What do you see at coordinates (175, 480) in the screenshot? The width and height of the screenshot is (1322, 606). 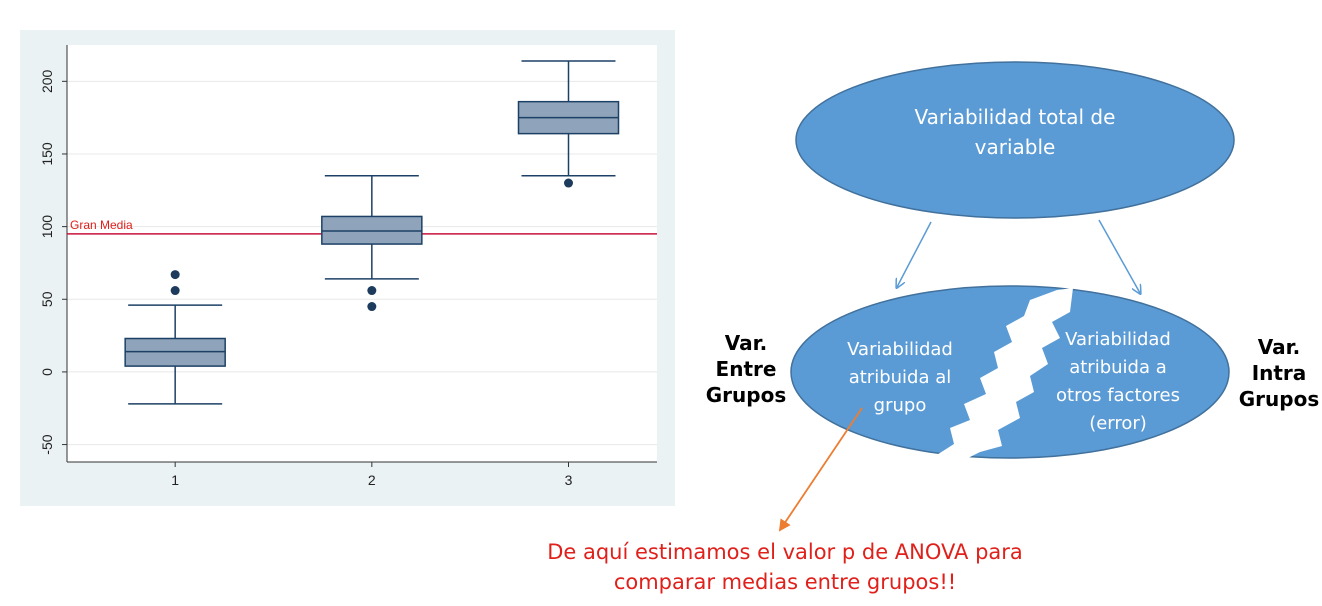 I see `x-tick-label: 1` at bounding box center [175, 480].